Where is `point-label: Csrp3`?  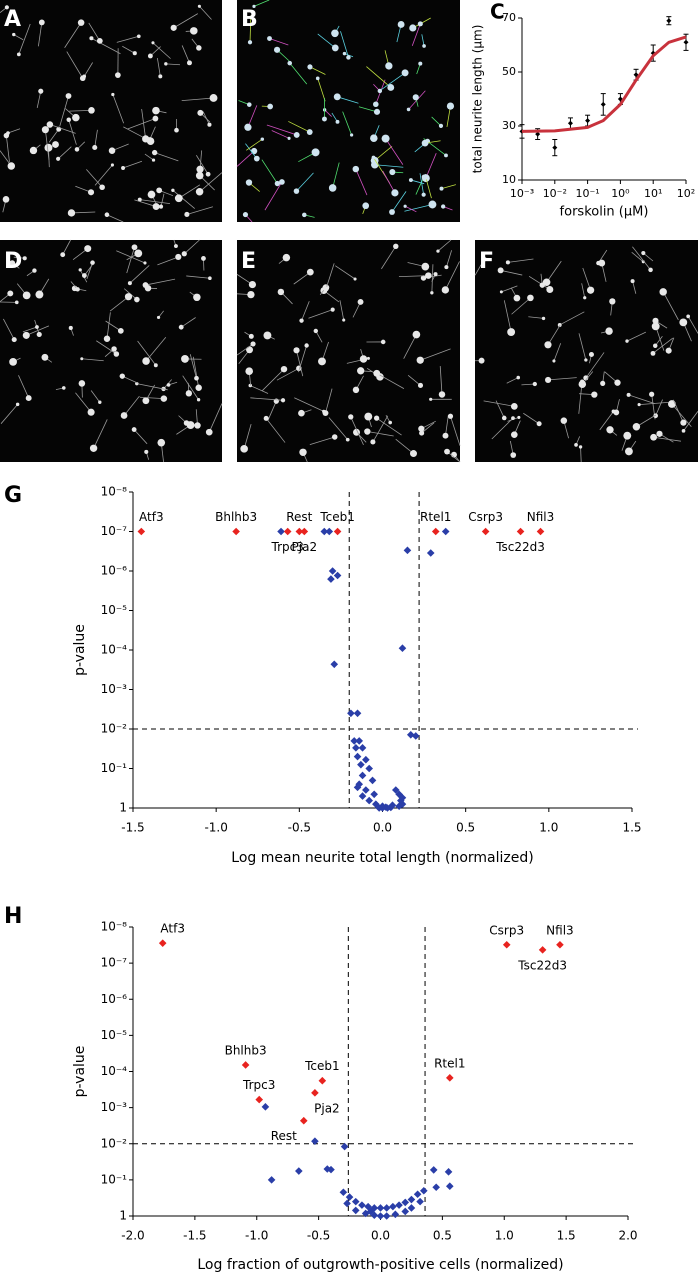 point-label: Csrp3 is located at coordinates (506, 930).